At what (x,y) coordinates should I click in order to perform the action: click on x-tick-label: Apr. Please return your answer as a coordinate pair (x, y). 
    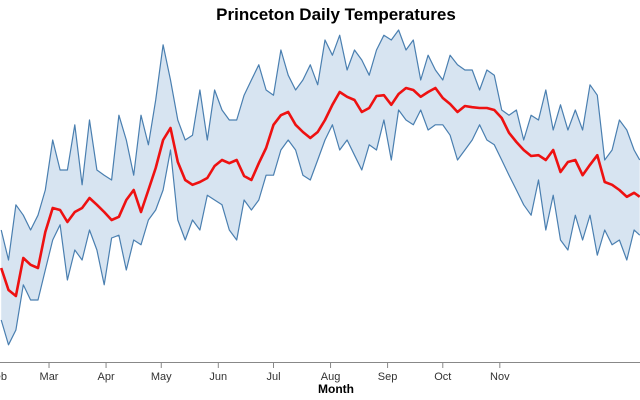
    Looking at the image, I should click on (105, 377).